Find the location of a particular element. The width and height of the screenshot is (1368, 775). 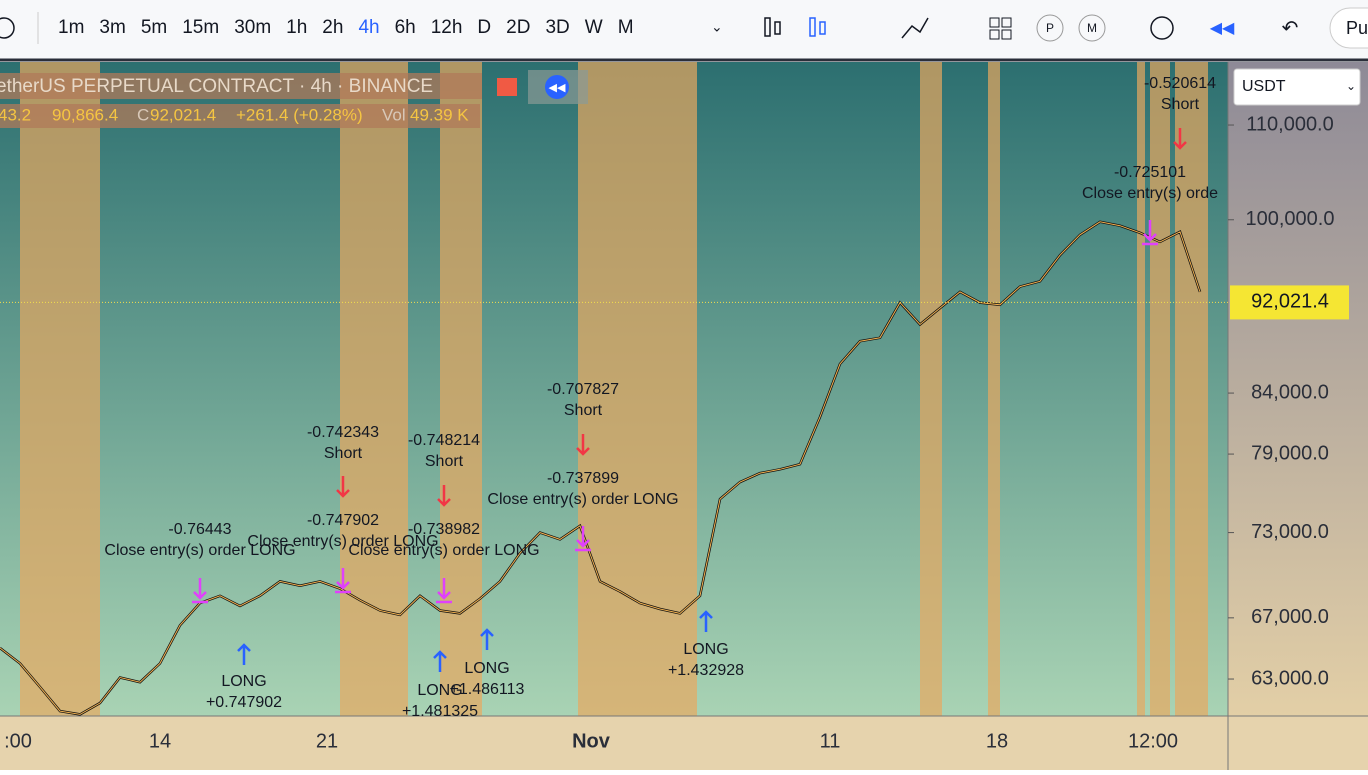

interval-button: 30m is located at coordinates (252, 27).